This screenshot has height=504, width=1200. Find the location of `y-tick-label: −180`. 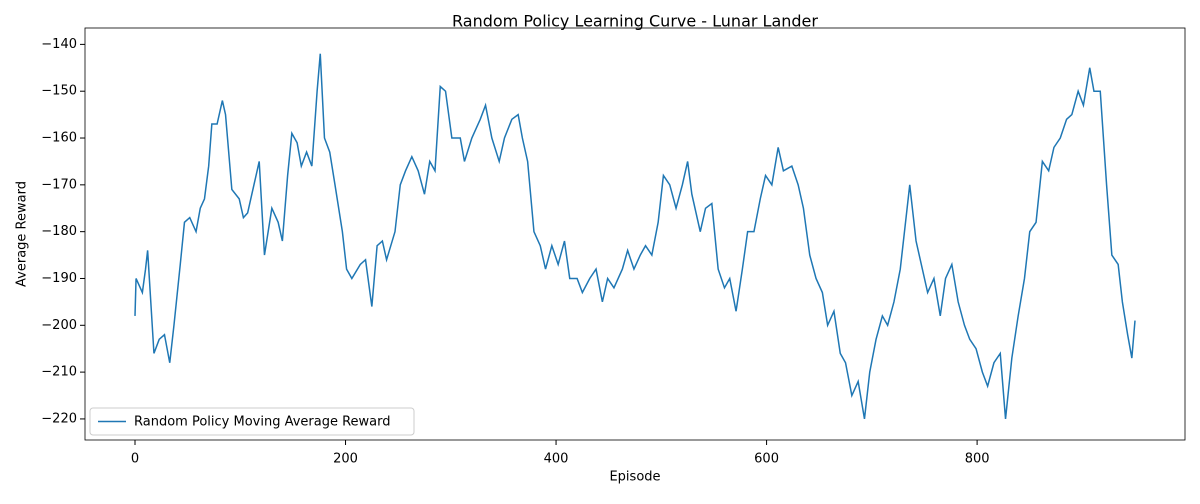

y-tick-label: −180 is located at coordinates (59, 231).